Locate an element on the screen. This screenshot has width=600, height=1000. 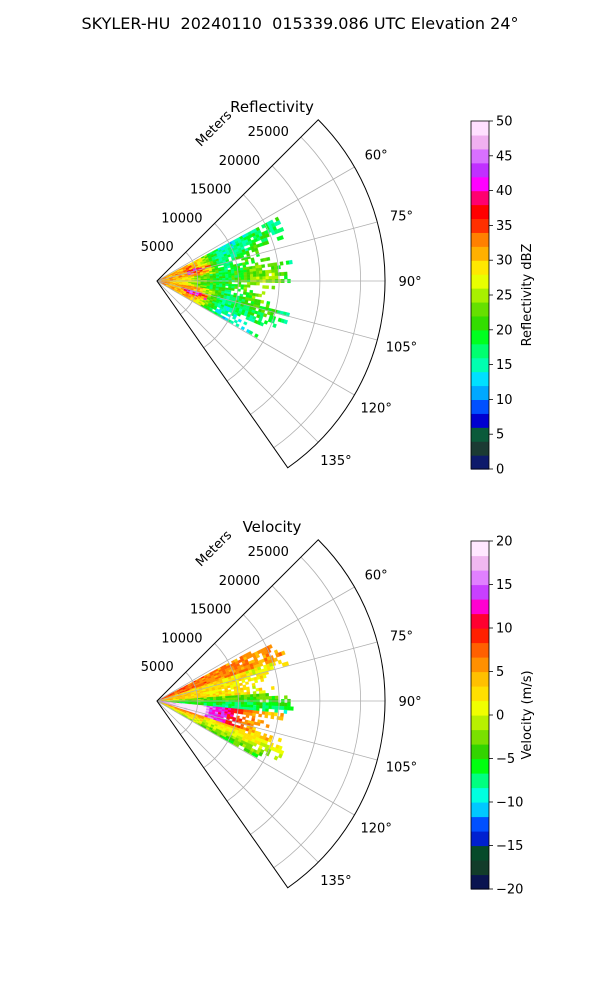
azimuth-tick-label: 105° is located at coordinates (401, 348).